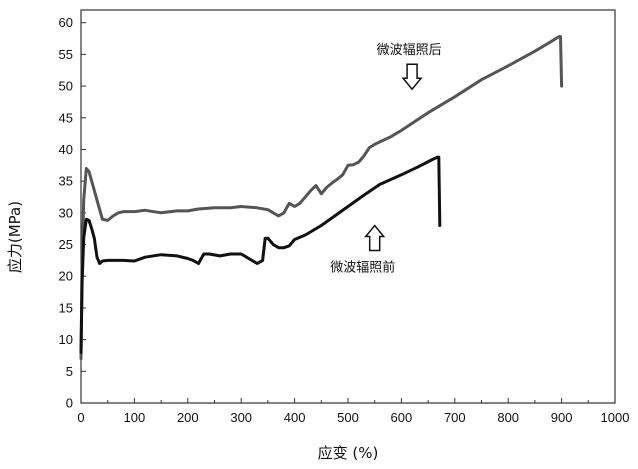 The width and height of the screenshot is (638, 469). What do you see at coordinates (455, 417) in the screenshot?
I see `x-tick-label: 700` at bounding box center [455, 417].